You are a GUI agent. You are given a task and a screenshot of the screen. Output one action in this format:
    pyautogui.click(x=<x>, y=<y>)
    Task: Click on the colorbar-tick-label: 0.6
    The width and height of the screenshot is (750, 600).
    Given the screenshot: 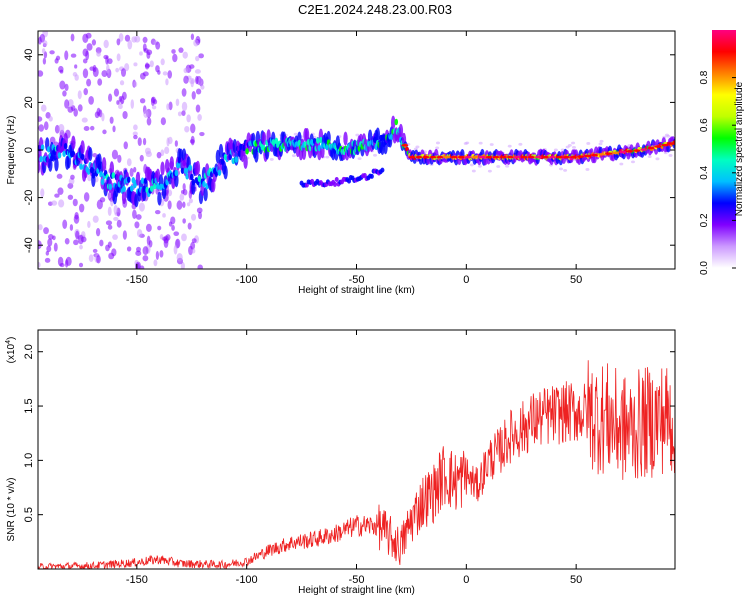 What is the action you would take?
    pyautogui.click(x=704, y=125)
    